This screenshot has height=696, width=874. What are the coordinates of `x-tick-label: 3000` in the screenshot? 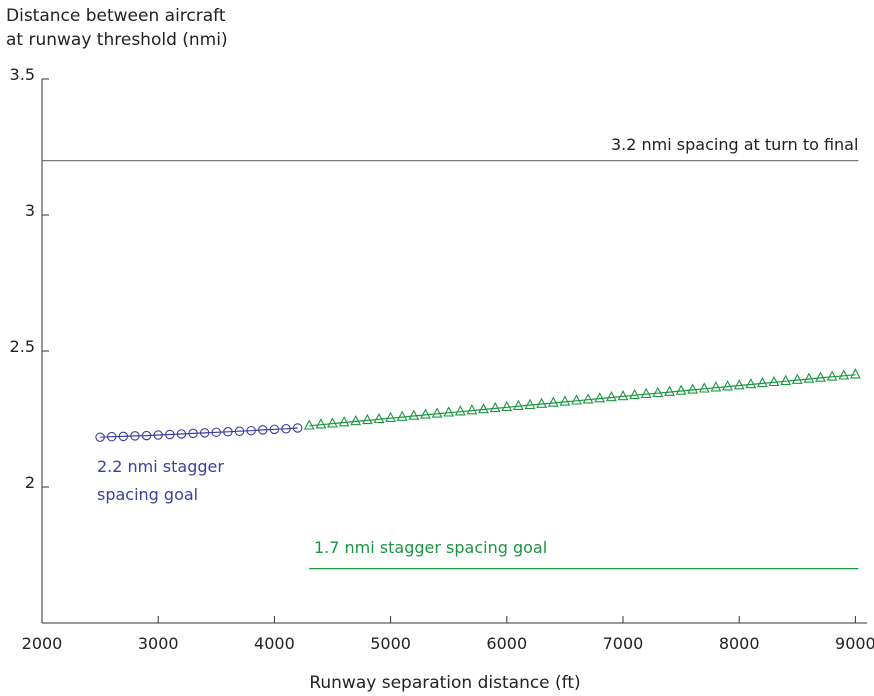 It's located at (158, 643).